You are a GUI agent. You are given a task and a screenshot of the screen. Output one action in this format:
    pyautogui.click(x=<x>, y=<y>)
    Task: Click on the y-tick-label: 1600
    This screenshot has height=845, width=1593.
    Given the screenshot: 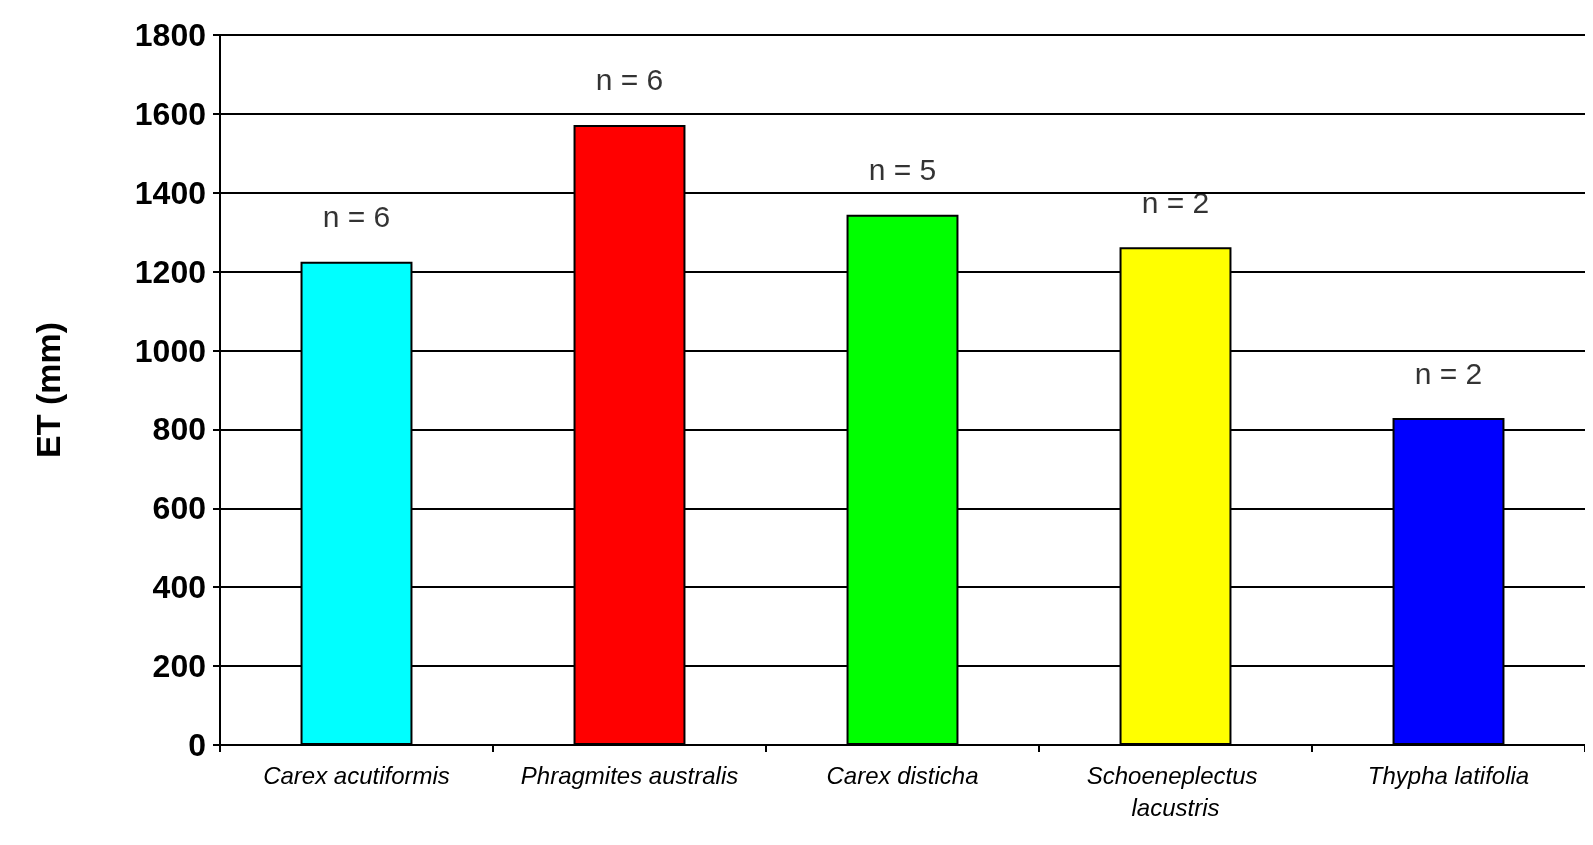 What is the action you would take?
    pyautogui.click(x=170, y=113)
    